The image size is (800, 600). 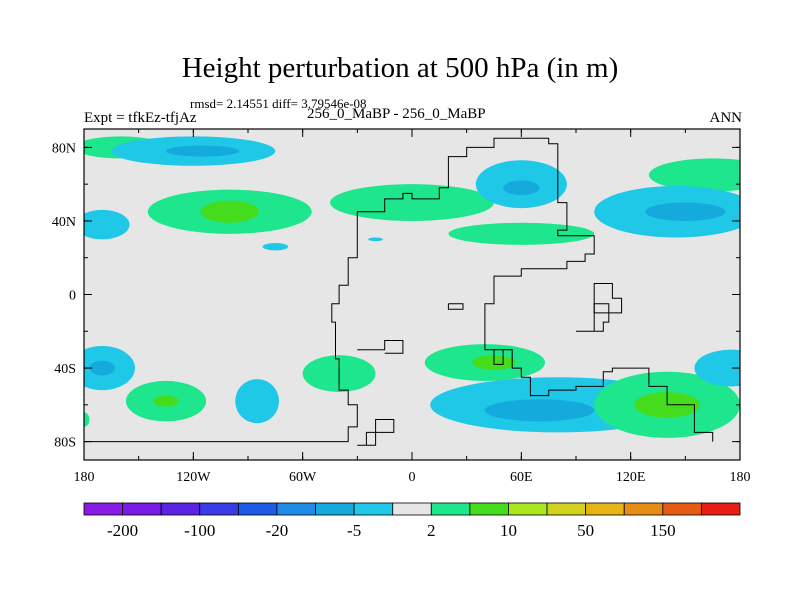 What do you see at coordinates (412, 477) in the screenshot?
I see `x-tick-label: 0` at bounding box center [412, 477].